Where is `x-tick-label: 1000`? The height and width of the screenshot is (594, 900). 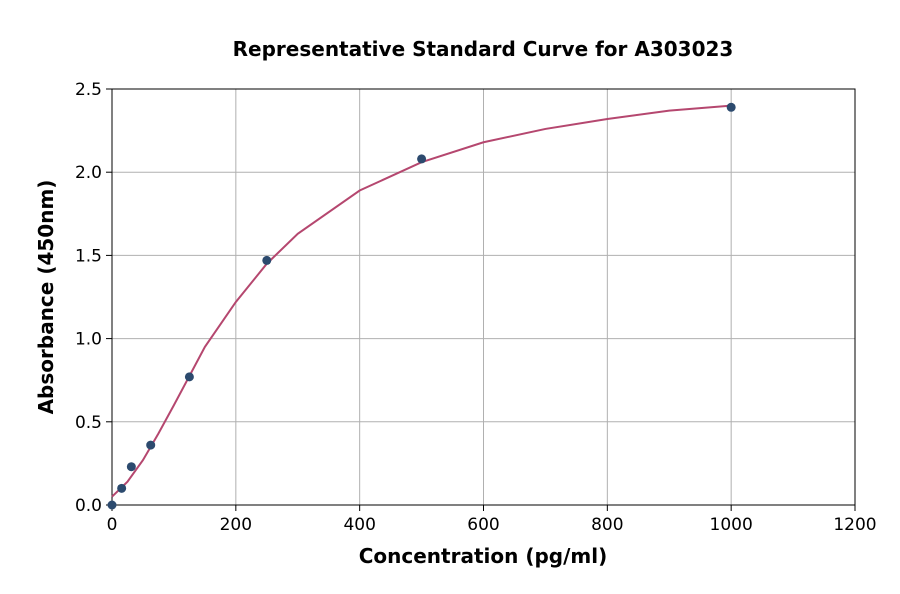
x-tick-label: 1000 is located at coordinates (731, 525).